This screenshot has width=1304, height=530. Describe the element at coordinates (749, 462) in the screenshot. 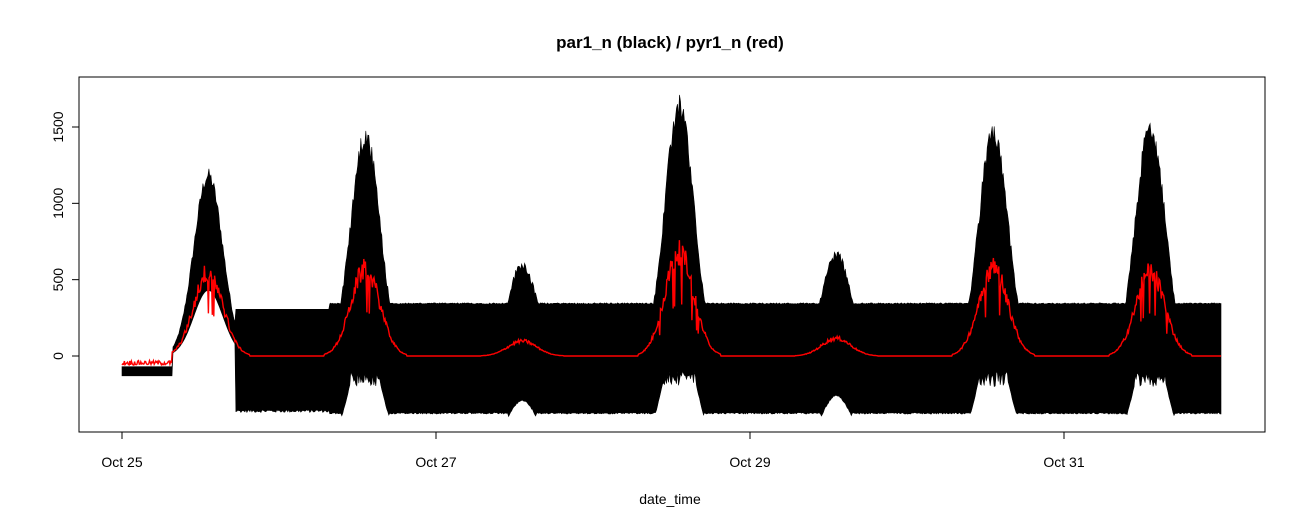

I see `x-tick-label: Oct 29` at that location.